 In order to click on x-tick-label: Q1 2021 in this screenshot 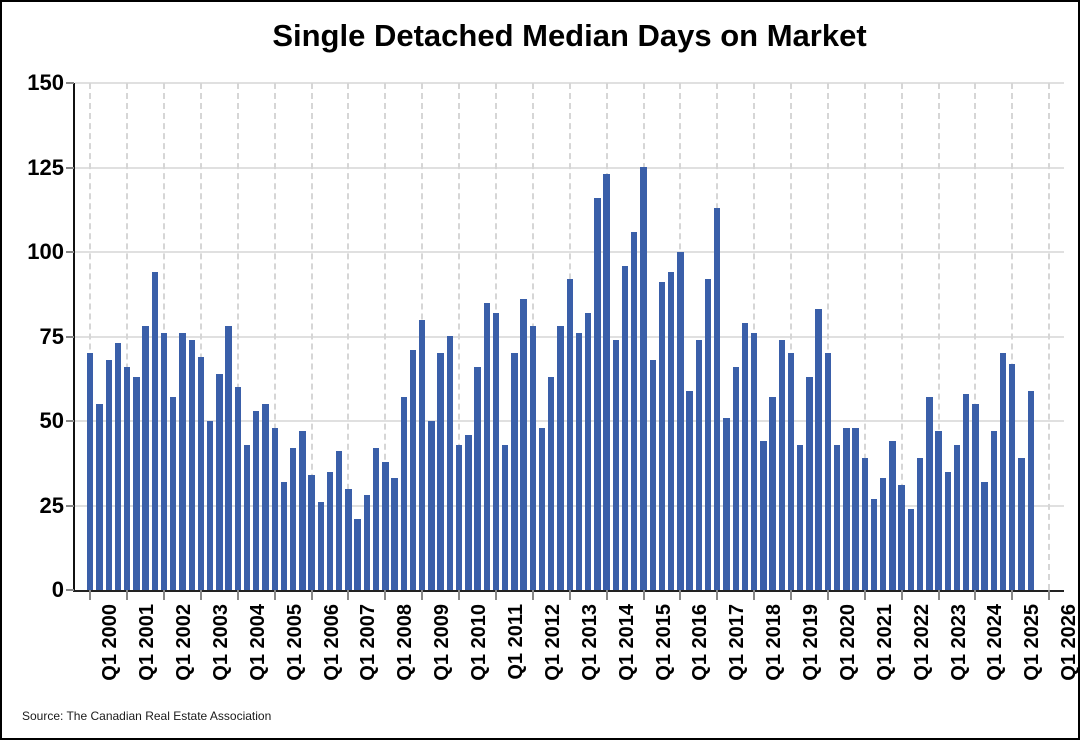, I will do `click(884, 642)`.